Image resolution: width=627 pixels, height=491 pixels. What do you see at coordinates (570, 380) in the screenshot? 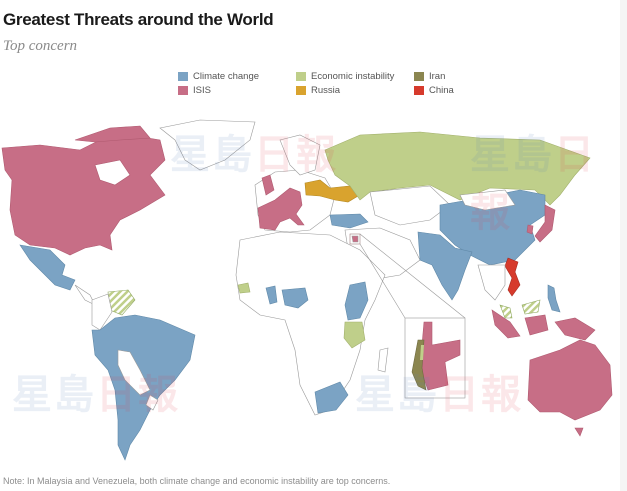
I see `australia-isis` at bounding box center [570, 380].